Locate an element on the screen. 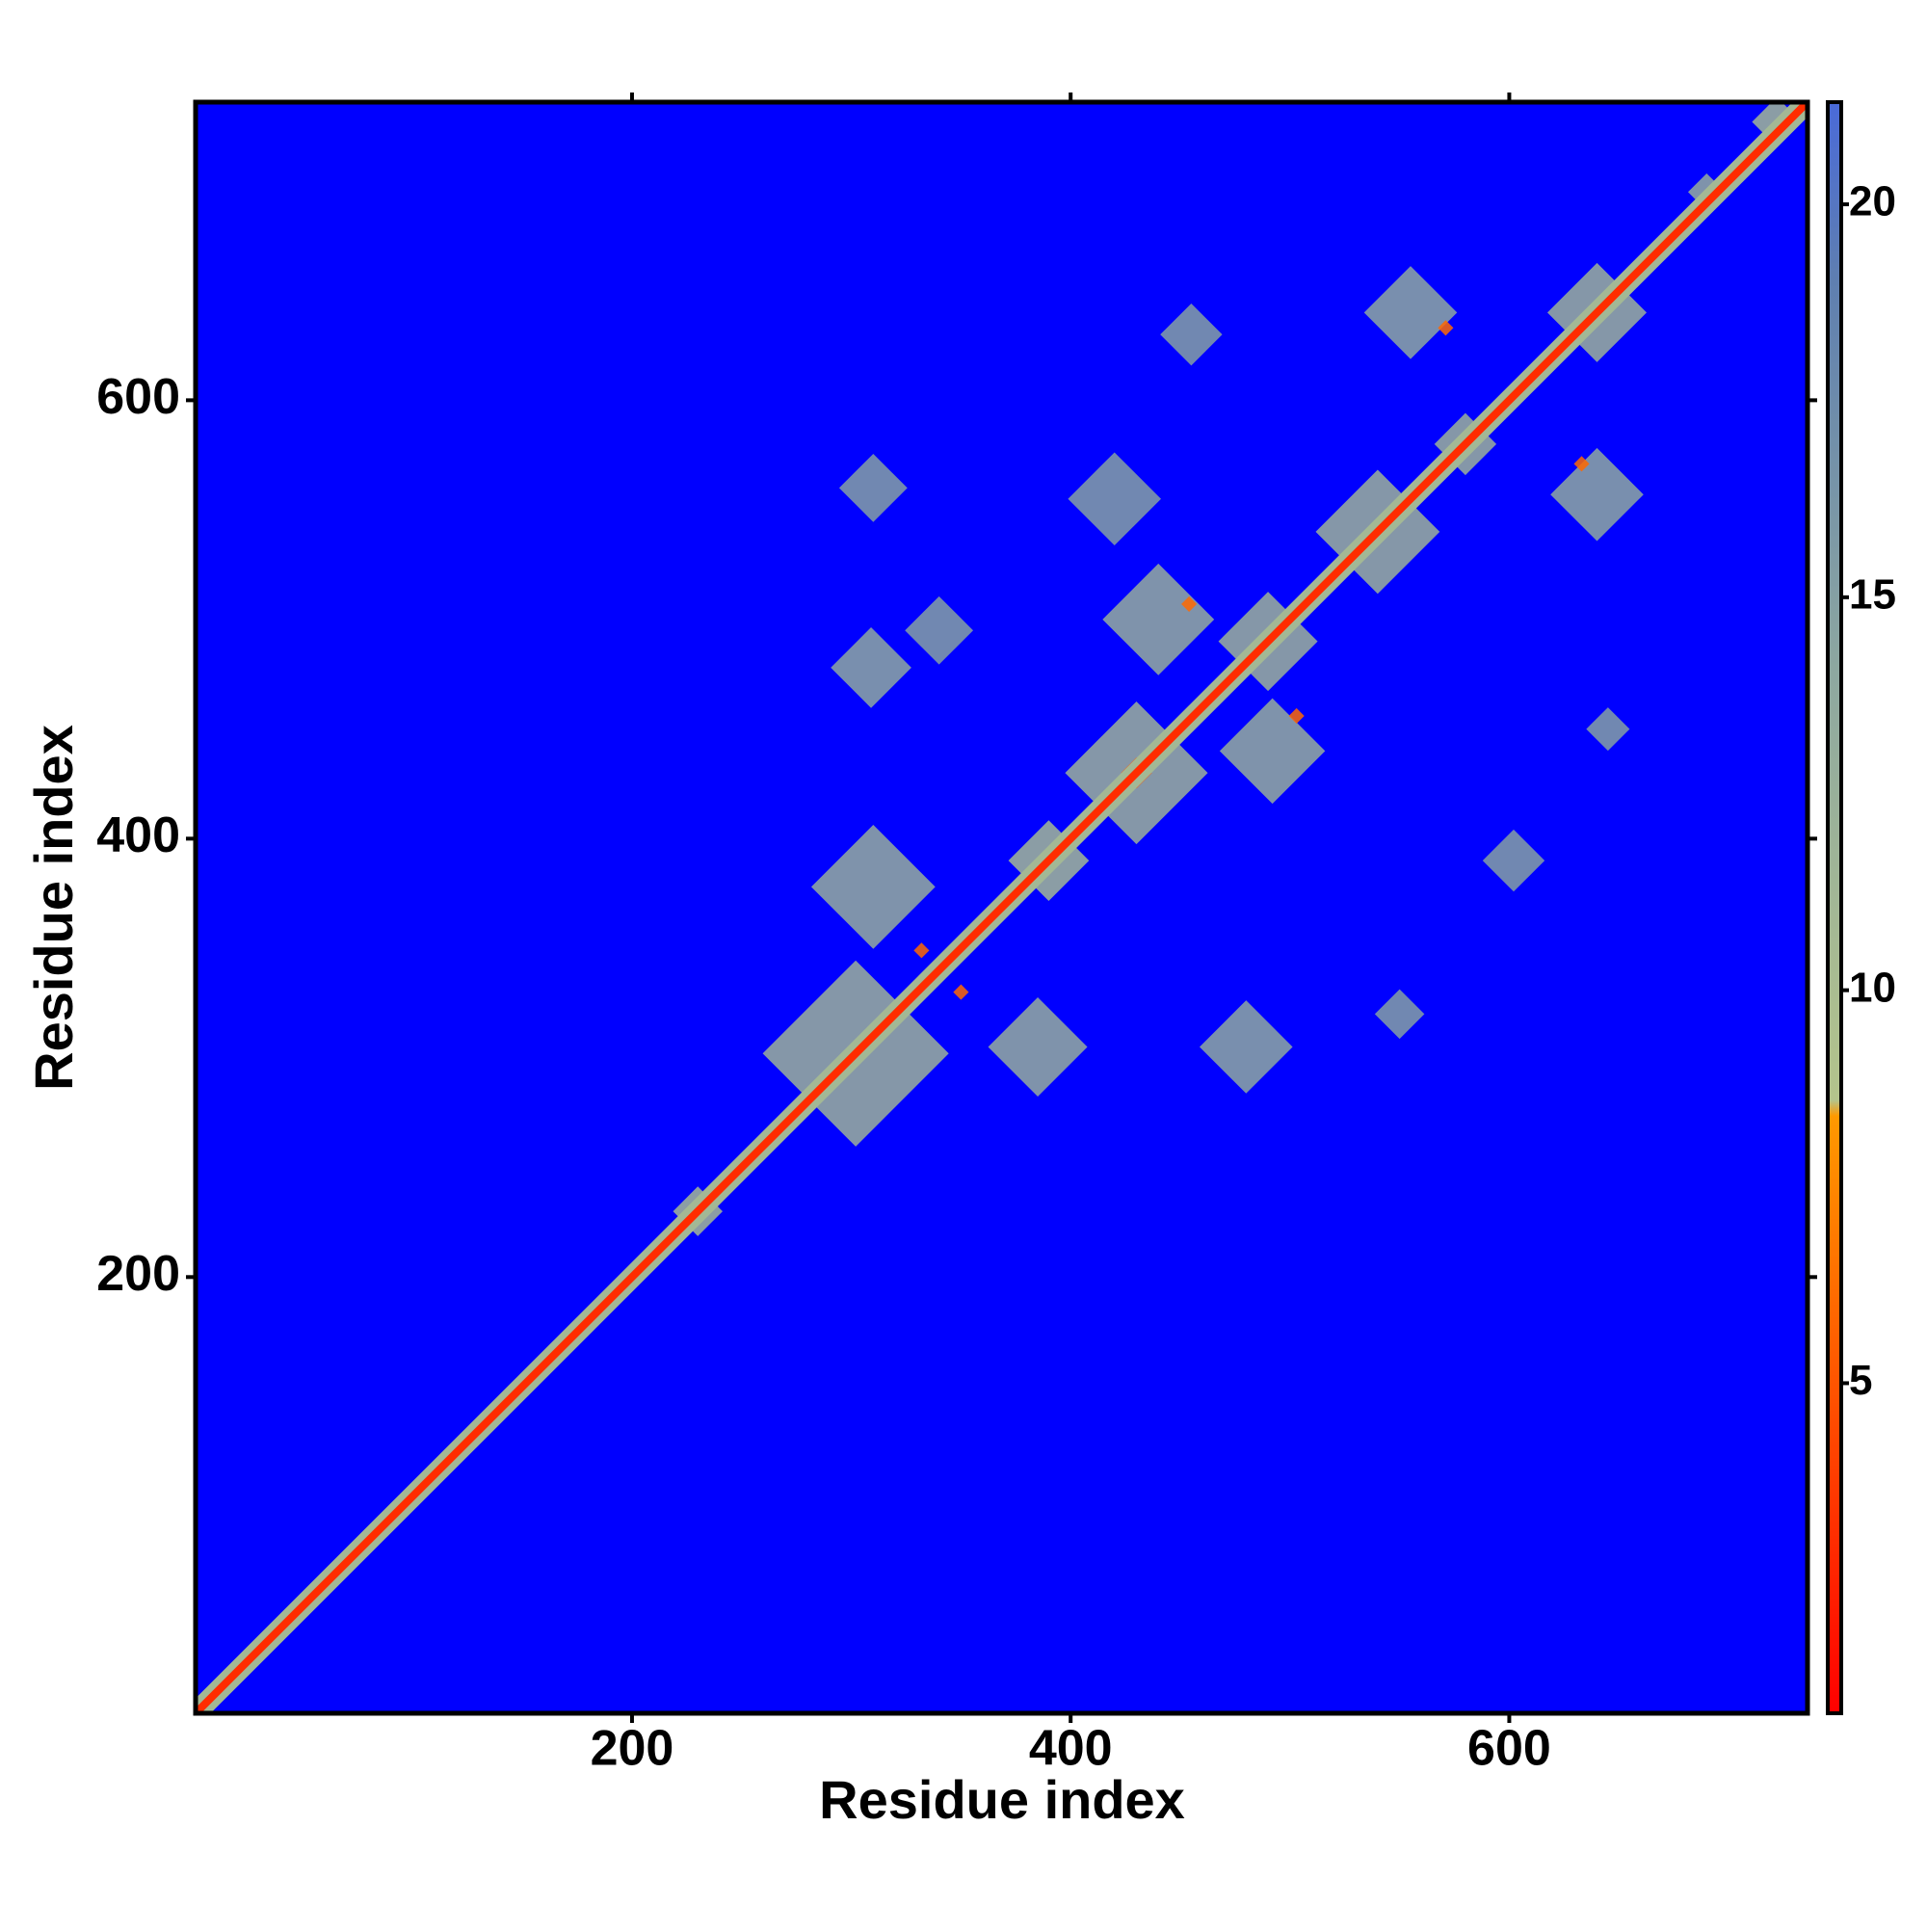  x-tick-label: 200 is located at coordinates (632, 1749).